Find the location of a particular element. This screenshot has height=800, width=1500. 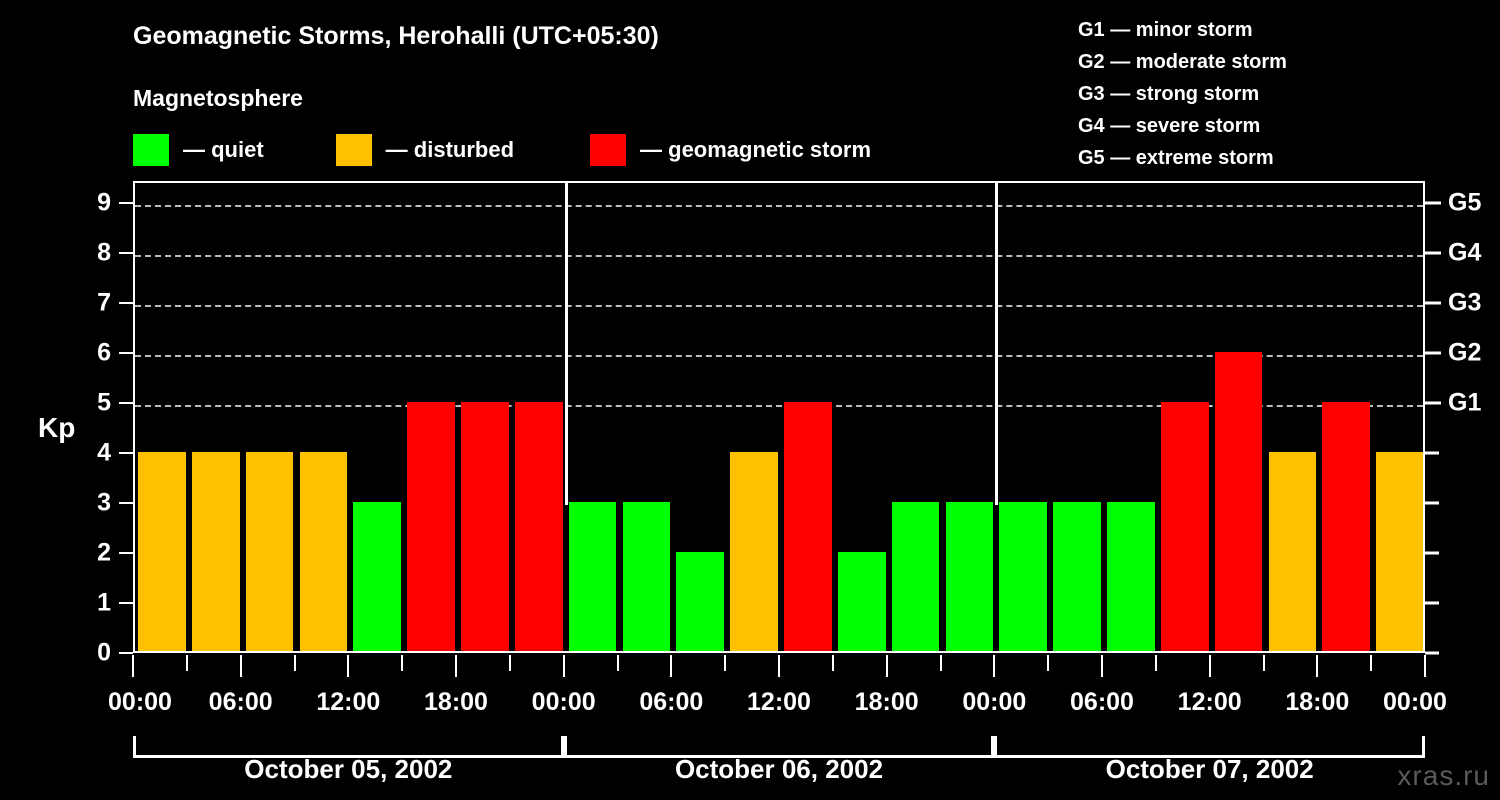

legend-label: — geomagnetic storm is located at coordinates (756, 149).